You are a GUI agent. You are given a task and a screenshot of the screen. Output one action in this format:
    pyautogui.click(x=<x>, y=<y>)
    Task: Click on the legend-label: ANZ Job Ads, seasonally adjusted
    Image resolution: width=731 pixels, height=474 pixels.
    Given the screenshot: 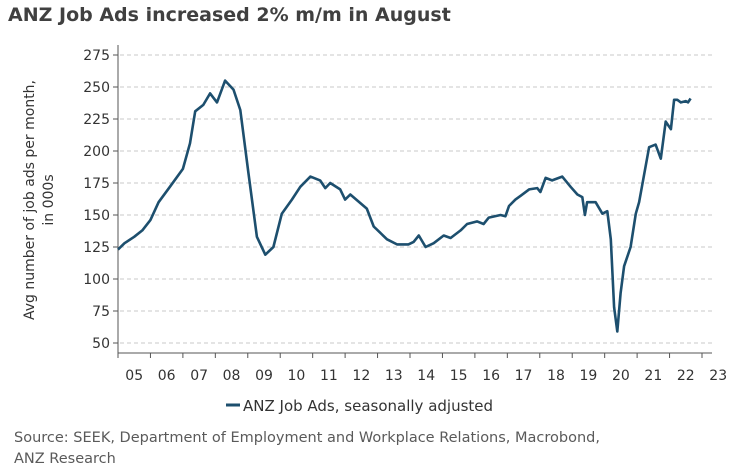 What is the action you would take?
    pyautogui.click(x=368, y=406)
    